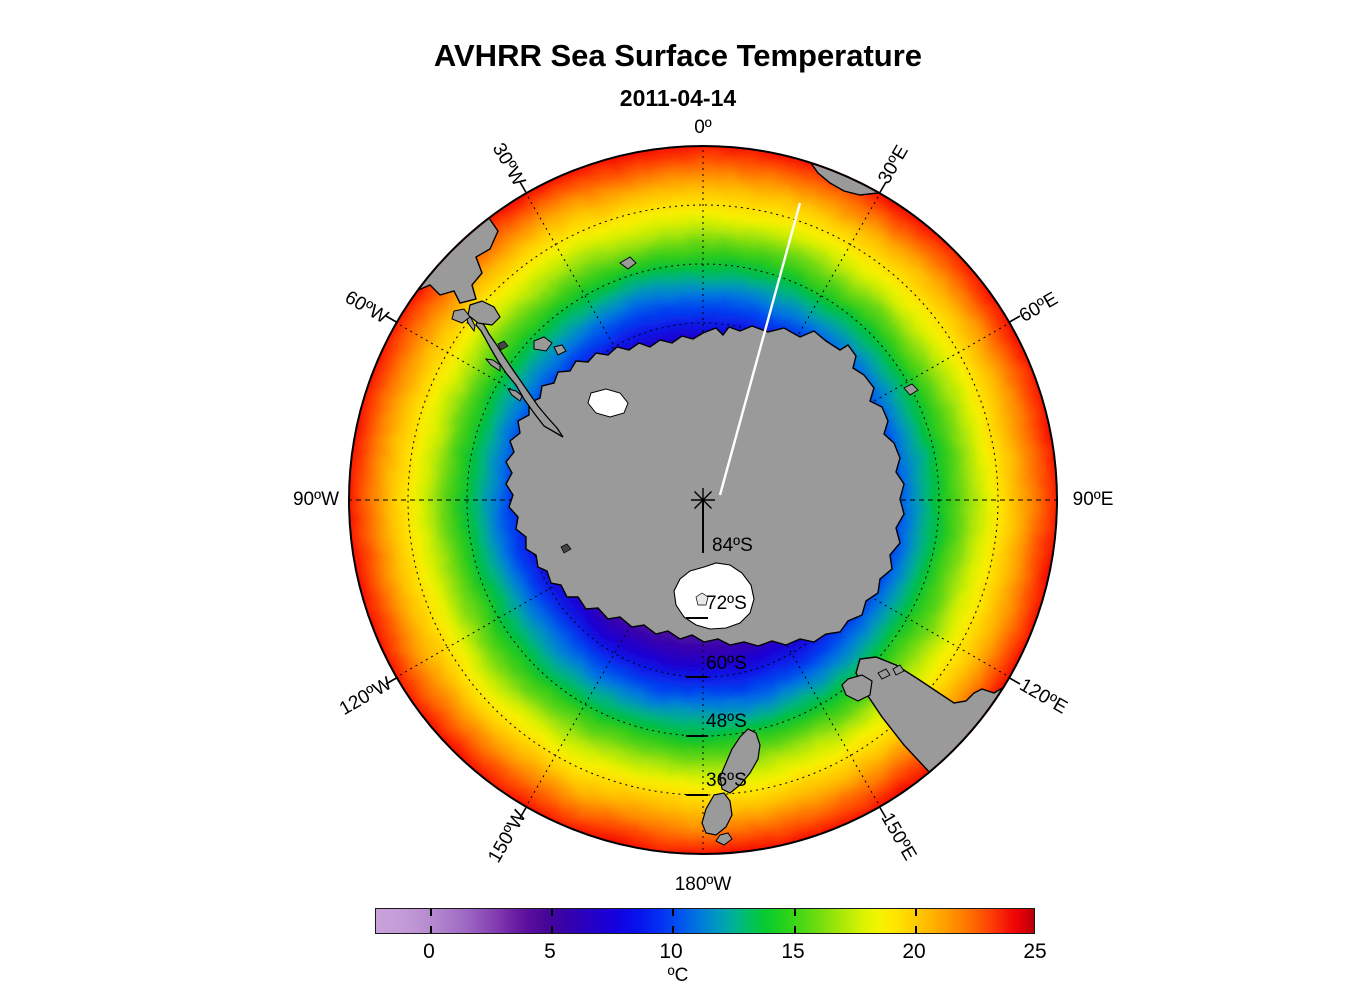 The width and height of the screenshot is (1356, 1000). What do you see at coordinates (316, 499) in the screenshot?
I see `lon-label-90w: 90ºW` at bounding box center [316, 499].